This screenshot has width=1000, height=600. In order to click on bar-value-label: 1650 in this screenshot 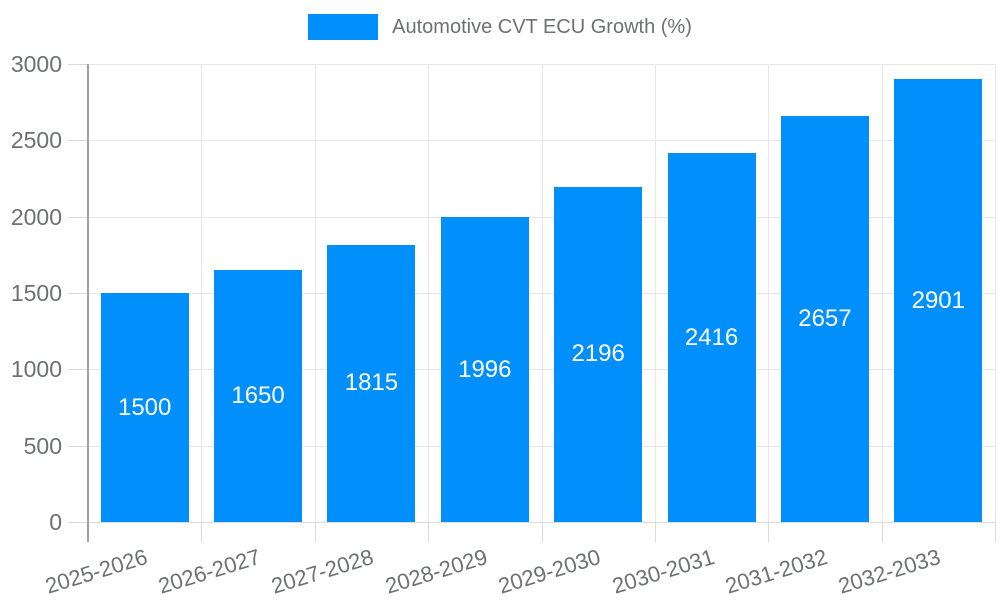, I will do `click(258, 396)`.